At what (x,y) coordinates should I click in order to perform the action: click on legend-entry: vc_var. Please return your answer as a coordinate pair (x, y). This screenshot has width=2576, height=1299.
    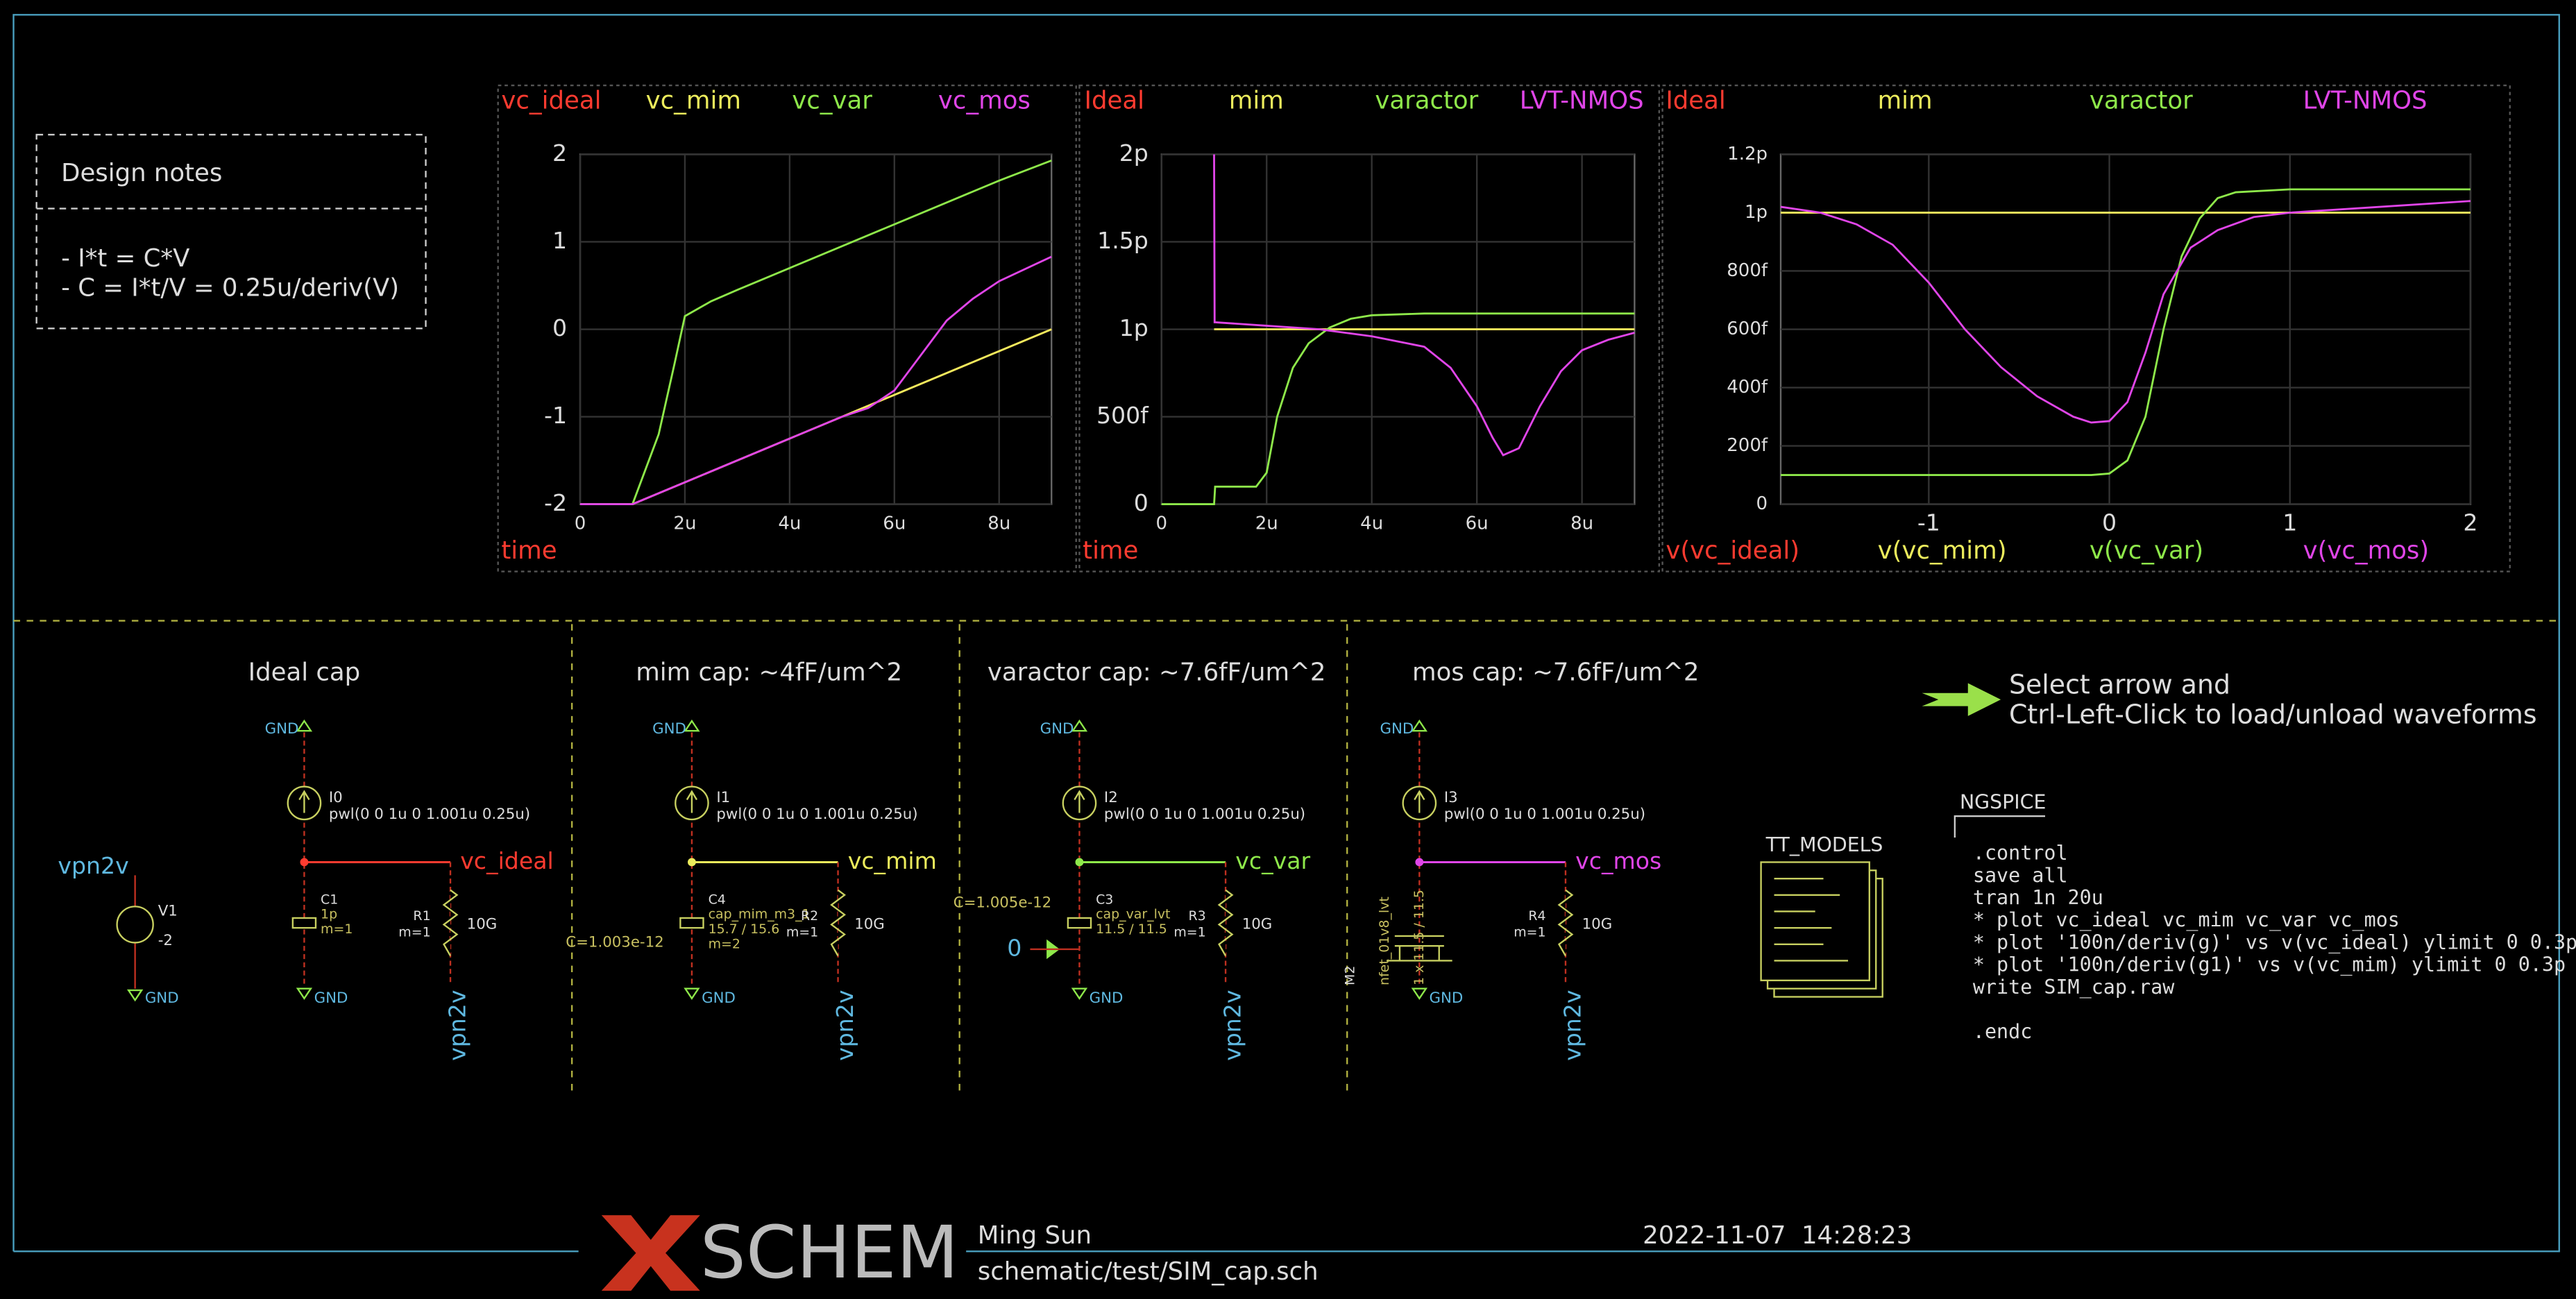
    Looking at the image, I should click on (832, 101).